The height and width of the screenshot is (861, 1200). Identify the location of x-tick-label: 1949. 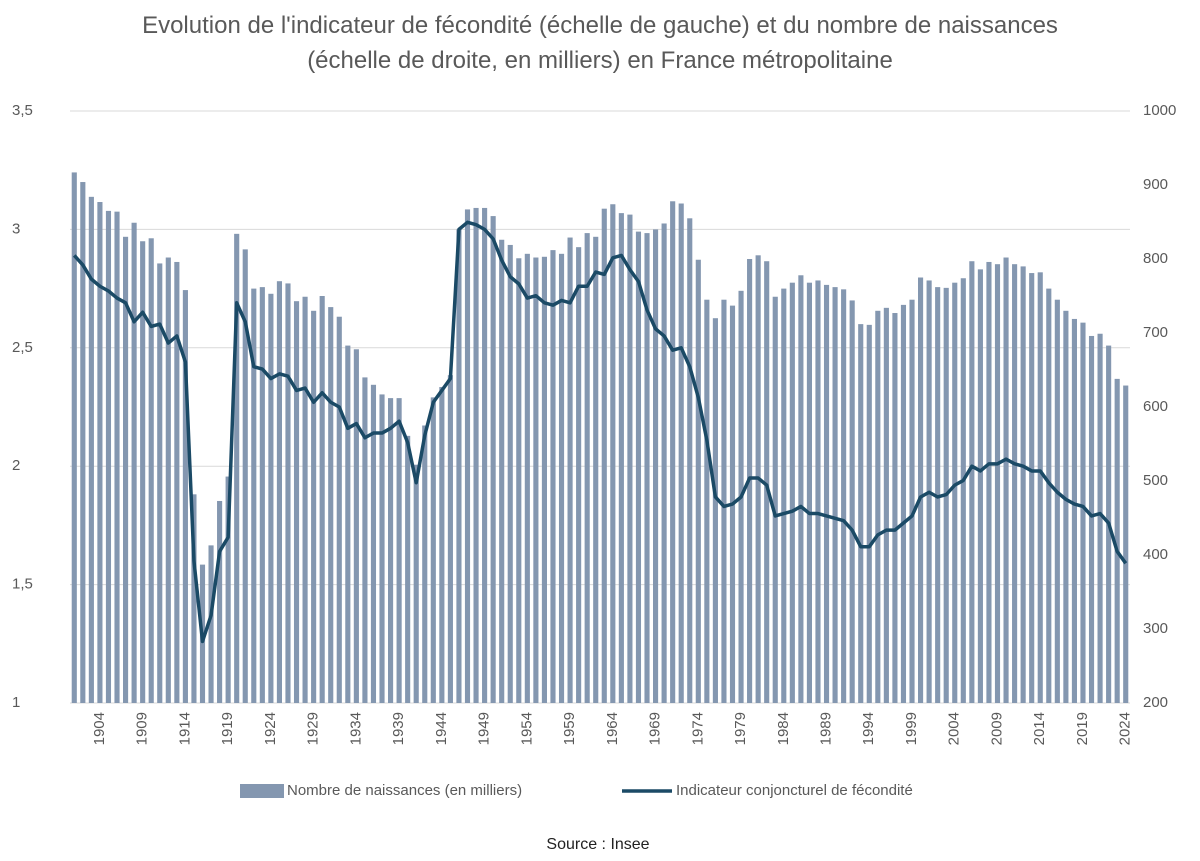
(484, 728).